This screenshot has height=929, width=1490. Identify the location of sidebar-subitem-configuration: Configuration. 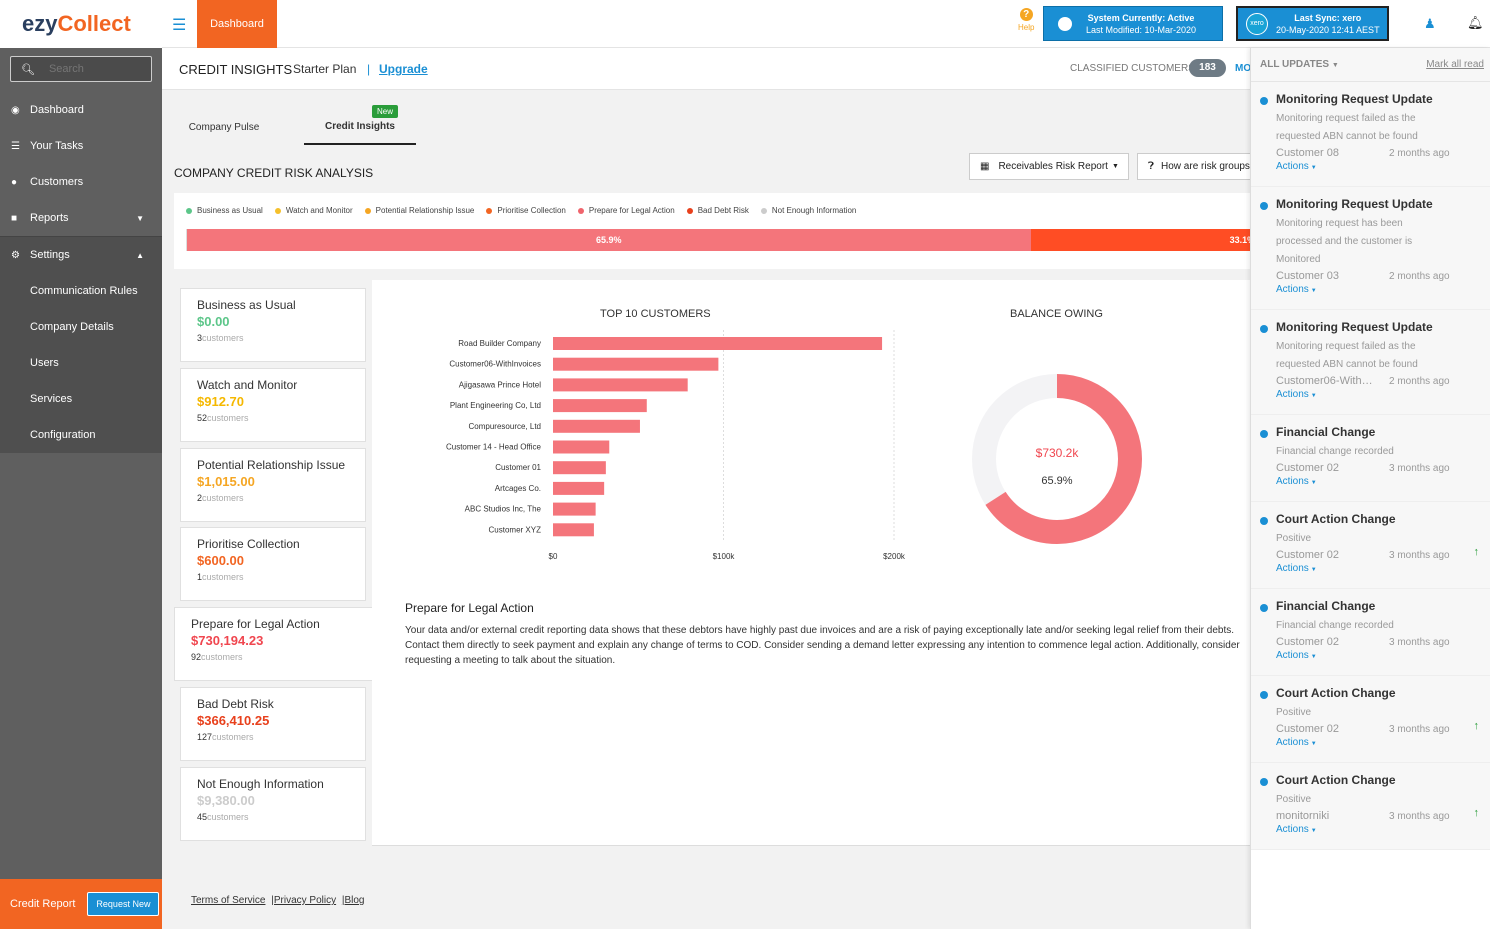
(63, 435).